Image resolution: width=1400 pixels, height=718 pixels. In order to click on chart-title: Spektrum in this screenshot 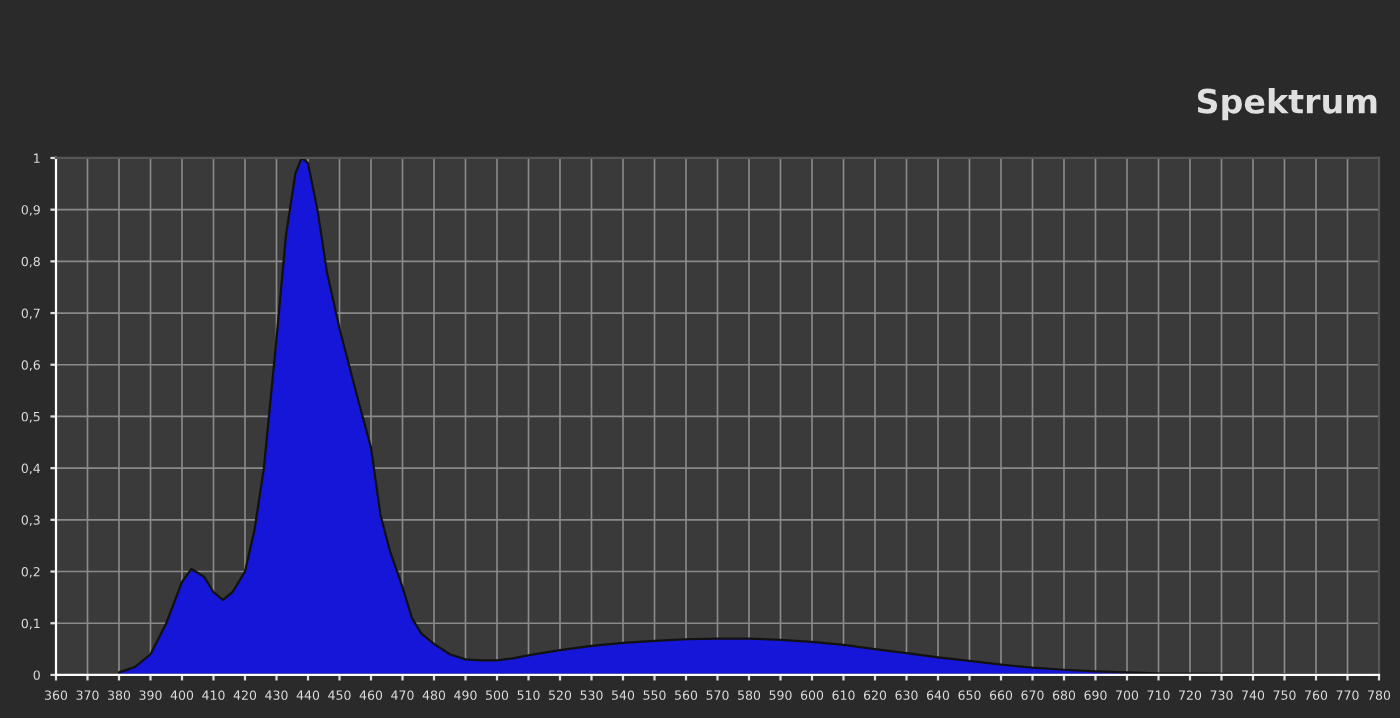, I will do `click(1287, 104)`.